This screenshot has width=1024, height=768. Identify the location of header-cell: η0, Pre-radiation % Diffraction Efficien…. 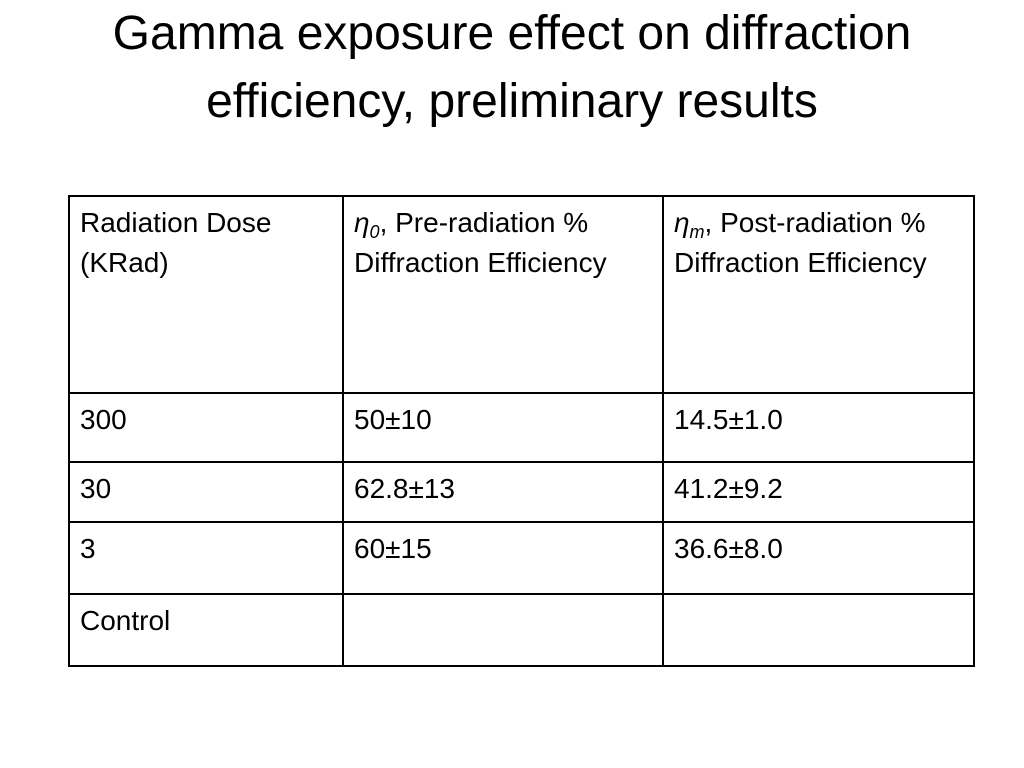
(503, 294).